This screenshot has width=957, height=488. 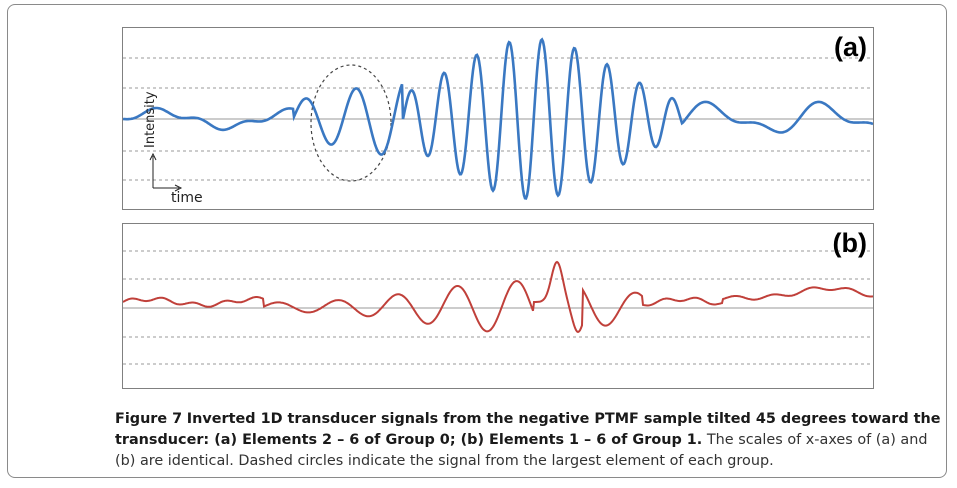 What do you see at coordinates (351, 123) in the screenshot?
I see `highlight-circle` at bounding box center [351, 123].